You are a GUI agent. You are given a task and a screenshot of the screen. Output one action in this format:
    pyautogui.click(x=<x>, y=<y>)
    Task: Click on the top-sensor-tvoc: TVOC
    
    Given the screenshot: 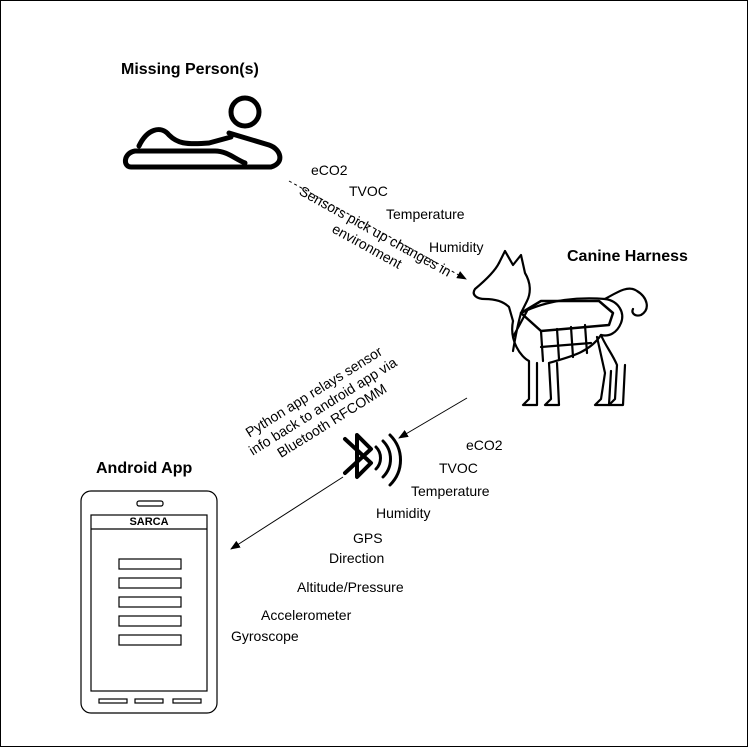 What is the action you would take?
    pyautogui.click(x=368, y=191)
    